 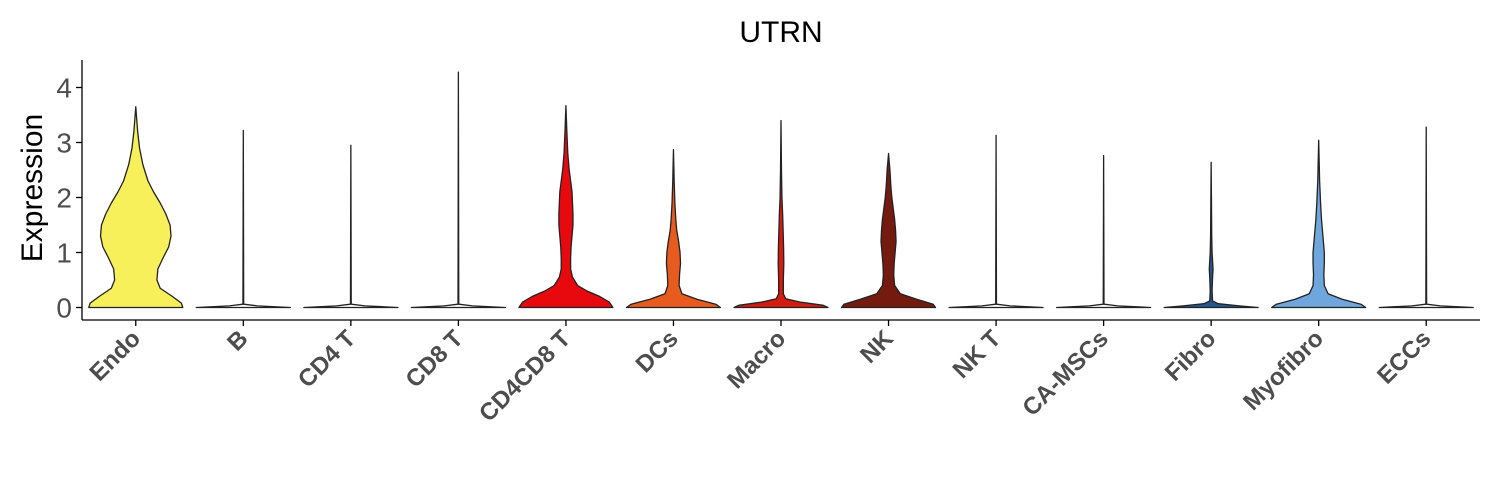 What do you see at coordinates (781, 214) in the screenshot?
I see `violin-macro` at bounding box center [781, 214].